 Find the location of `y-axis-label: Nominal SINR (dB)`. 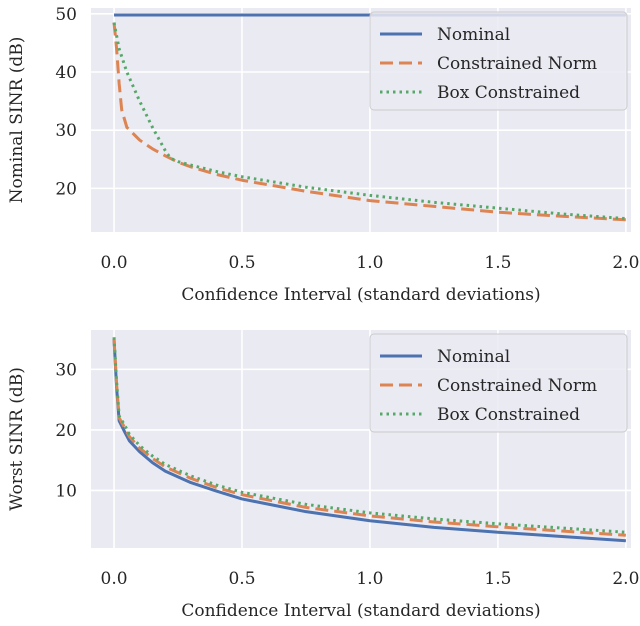

y-axis-label: Nominal SINR (dB) is located at coordinates (17, 120).